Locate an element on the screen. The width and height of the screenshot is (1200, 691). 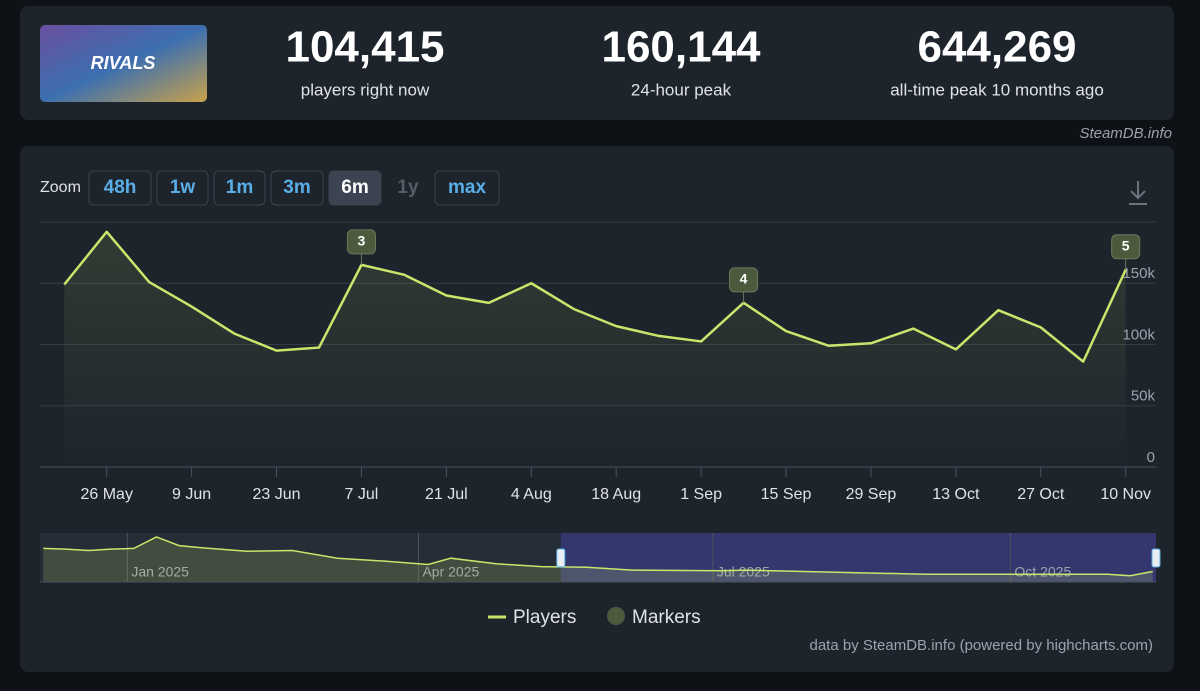
x-tick-label: 23 Jun is located at coordinates (277, 494).